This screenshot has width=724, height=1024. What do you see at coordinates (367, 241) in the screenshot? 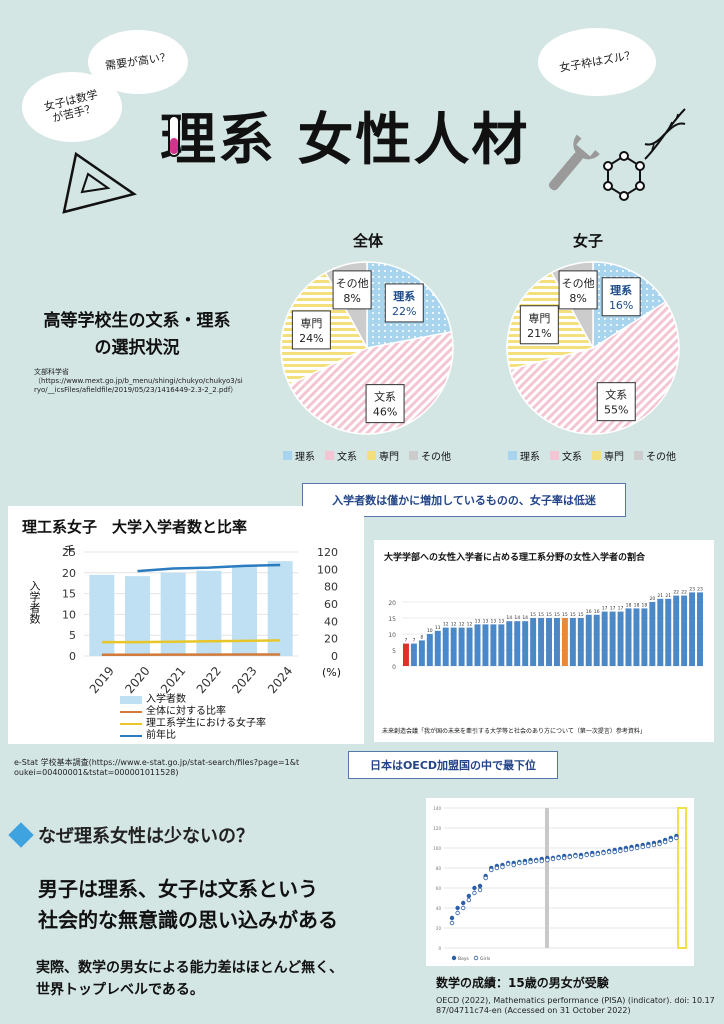
I see `pie-title-all: 全体` at bounding box center [367, 241].